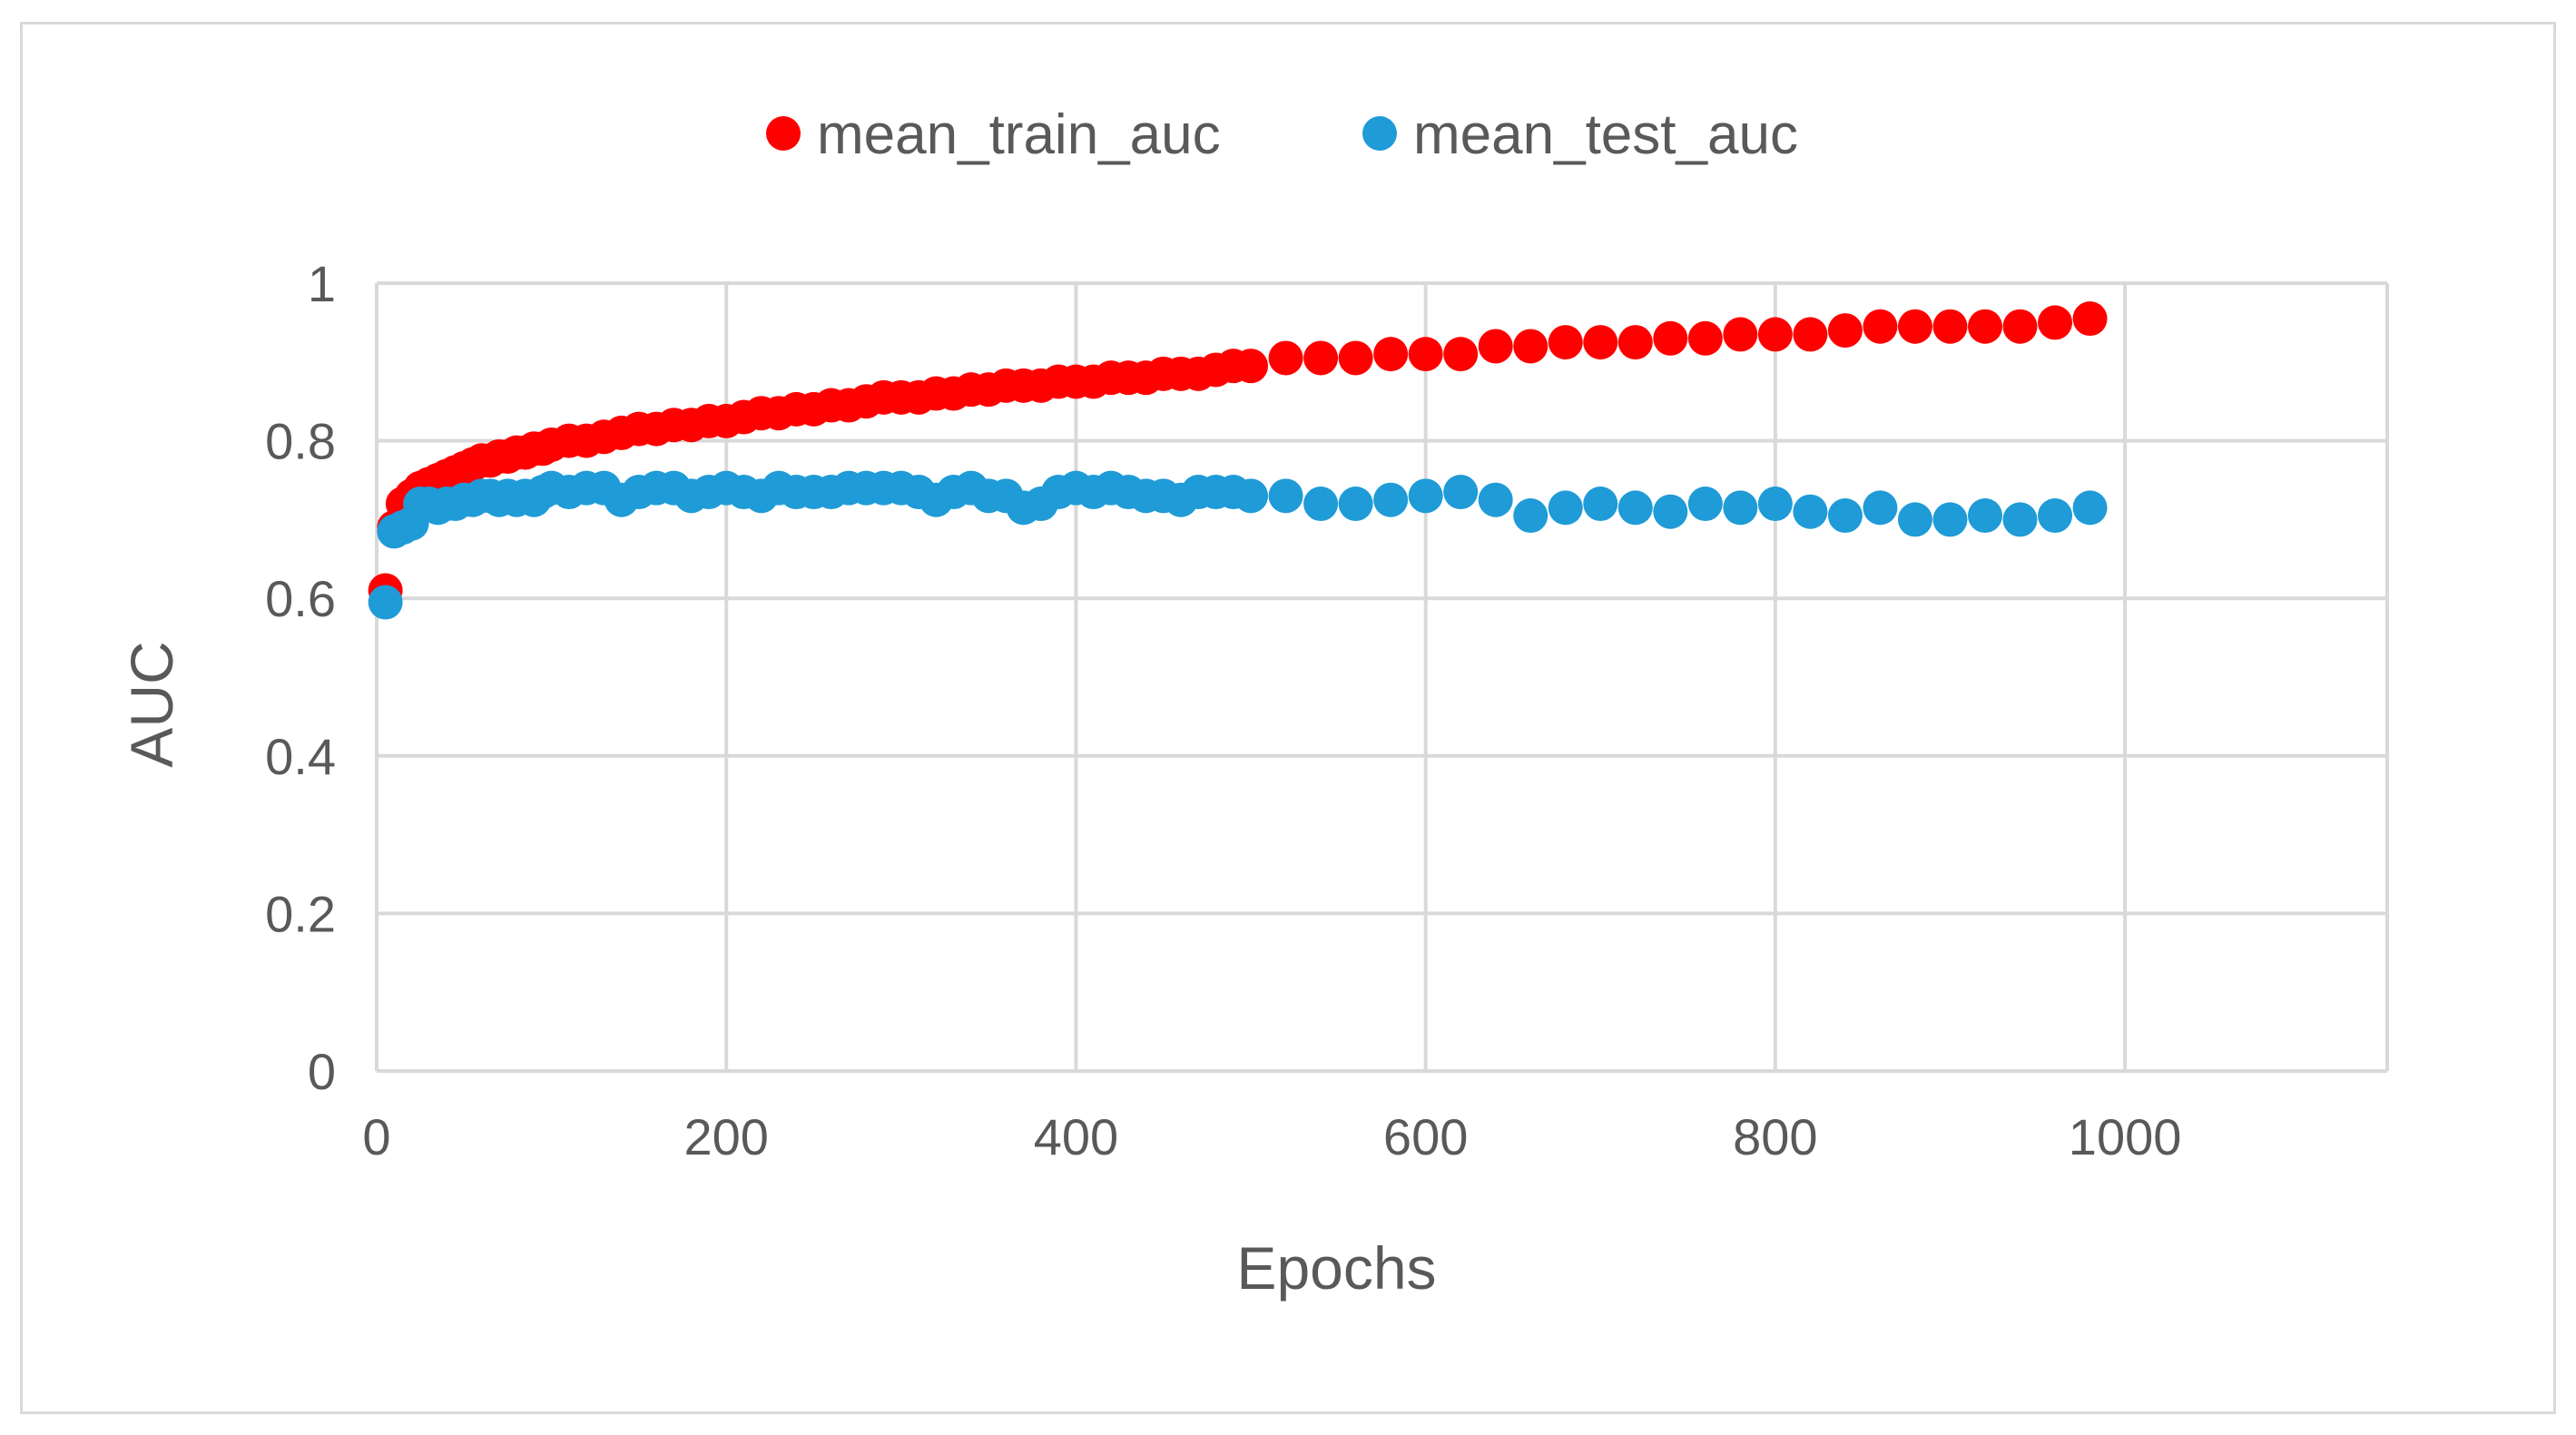  What do you see at coordinates (1019, 134) in the screenshot?
I see `legend-label-train: mean_train_auc` at bounding box center [1019, 134].